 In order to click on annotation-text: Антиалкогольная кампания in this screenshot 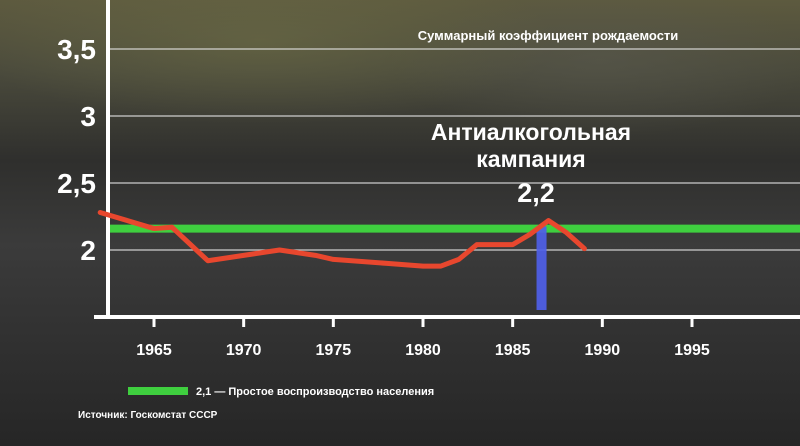, I will do `click(531, 145)`.